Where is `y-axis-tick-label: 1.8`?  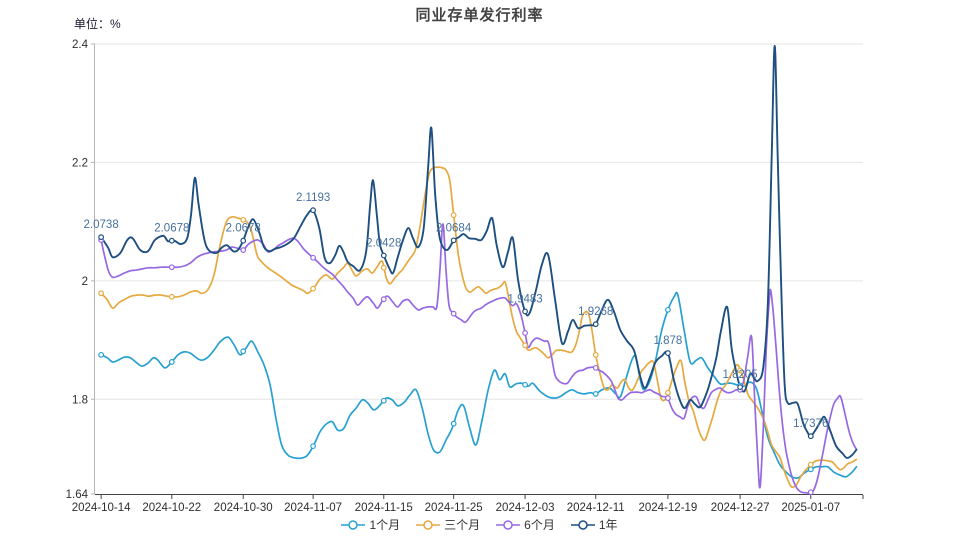
y-axis-tick-label: 1.8 is located at coordinates (80, 400).